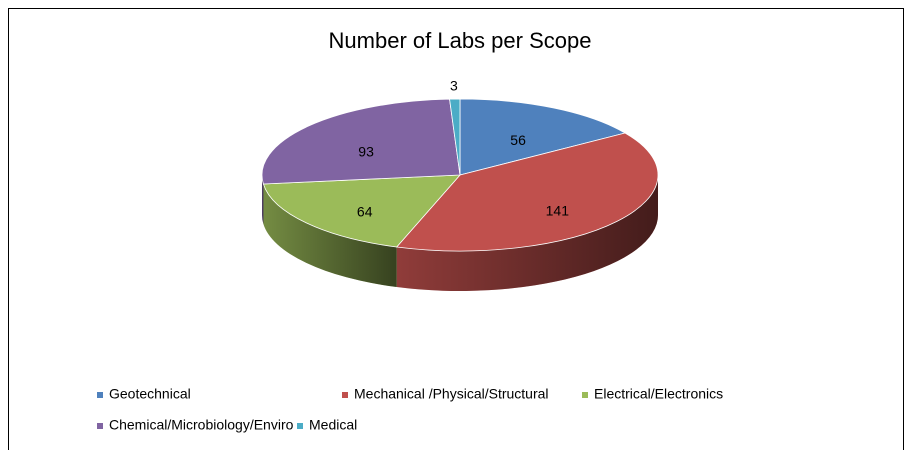 The image size is (912, 450). Describe the element at coordinates (333, 425) in the screenshot. I see `legend-label: Medical` at that location.